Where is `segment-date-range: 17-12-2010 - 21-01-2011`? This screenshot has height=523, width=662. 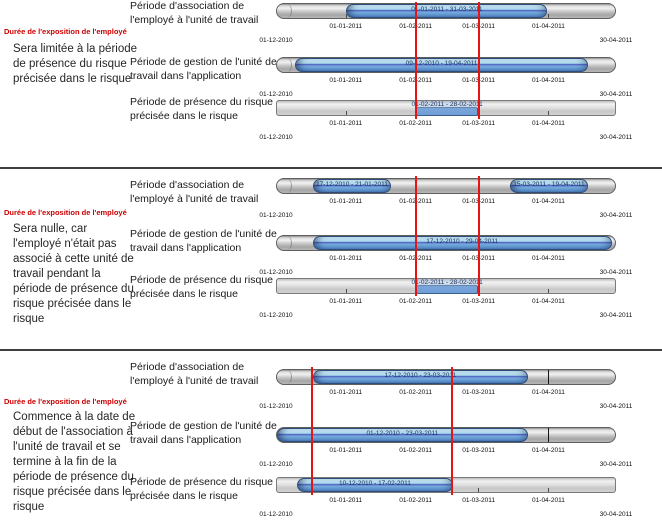 segment-date-range: 17-12-2010 - 21-01-2011 is located at coordinates (352, 184).